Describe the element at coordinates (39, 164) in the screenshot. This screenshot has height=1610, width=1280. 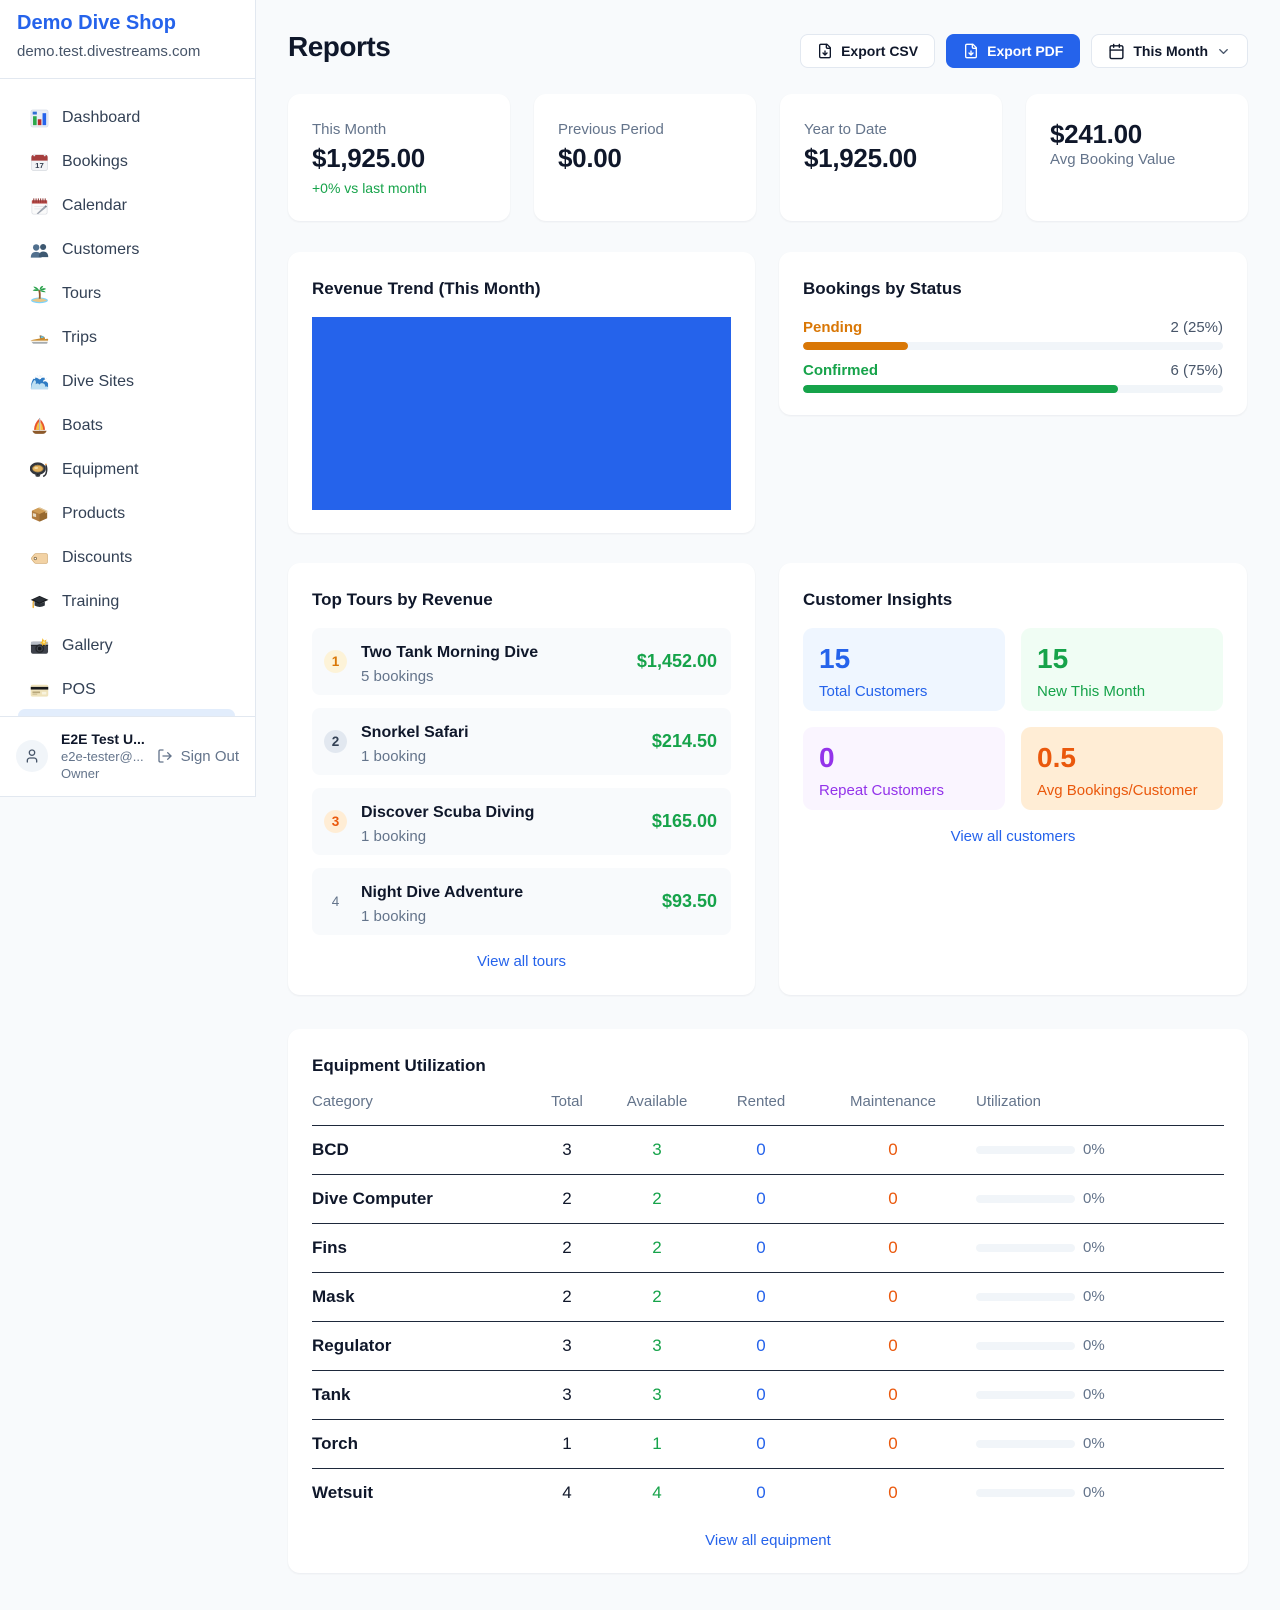
I see `svg-text: 17` at that location.